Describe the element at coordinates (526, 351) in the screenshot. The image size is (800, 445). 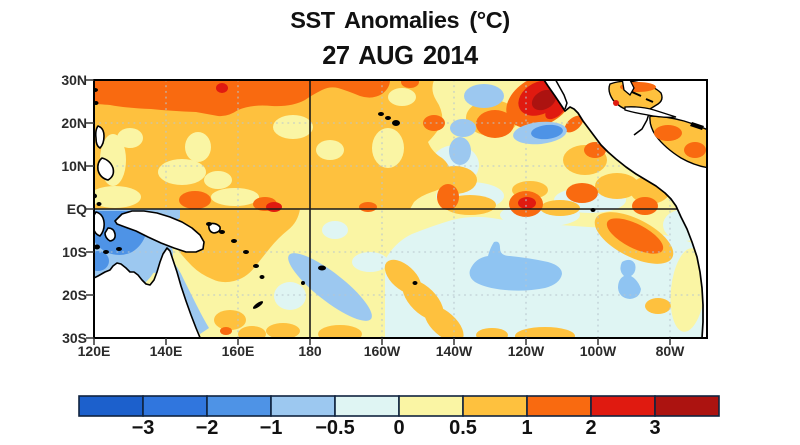
I see `svg-text: 120W` at that location.